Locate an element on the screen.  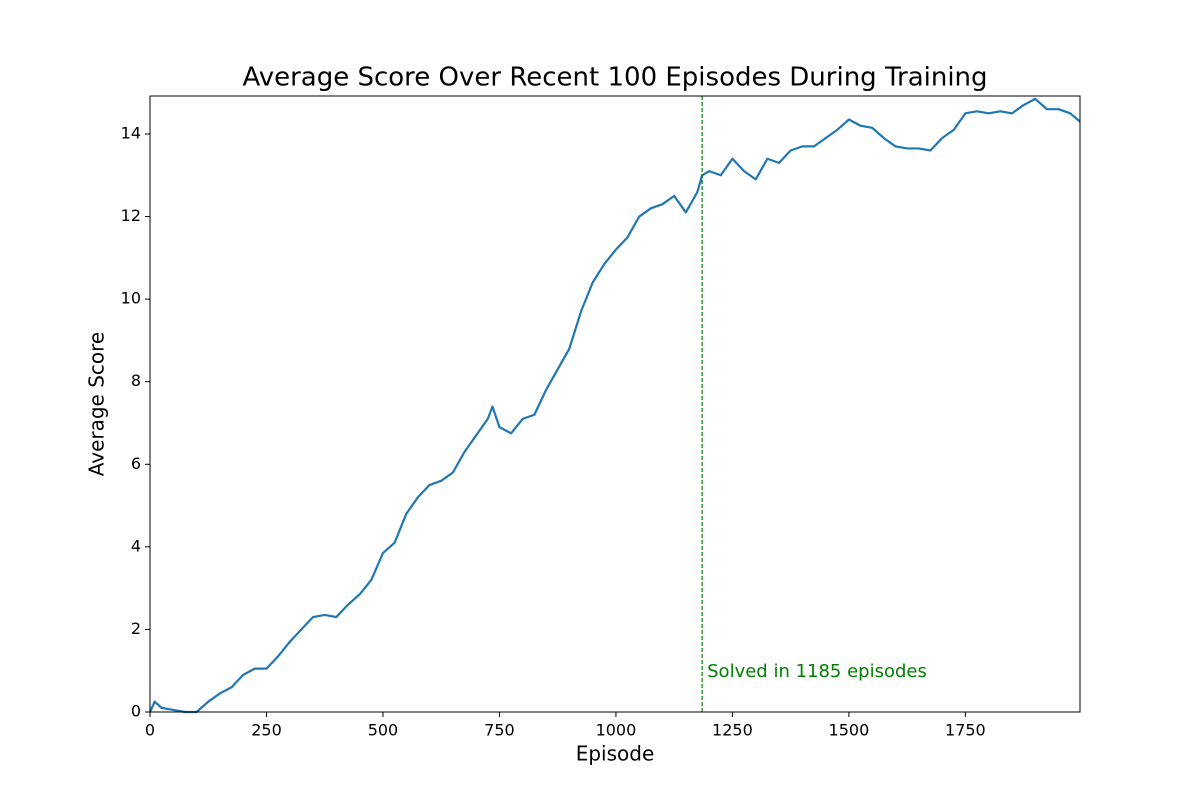
y-tick-label: 6 is located at coordinates (136, 463).